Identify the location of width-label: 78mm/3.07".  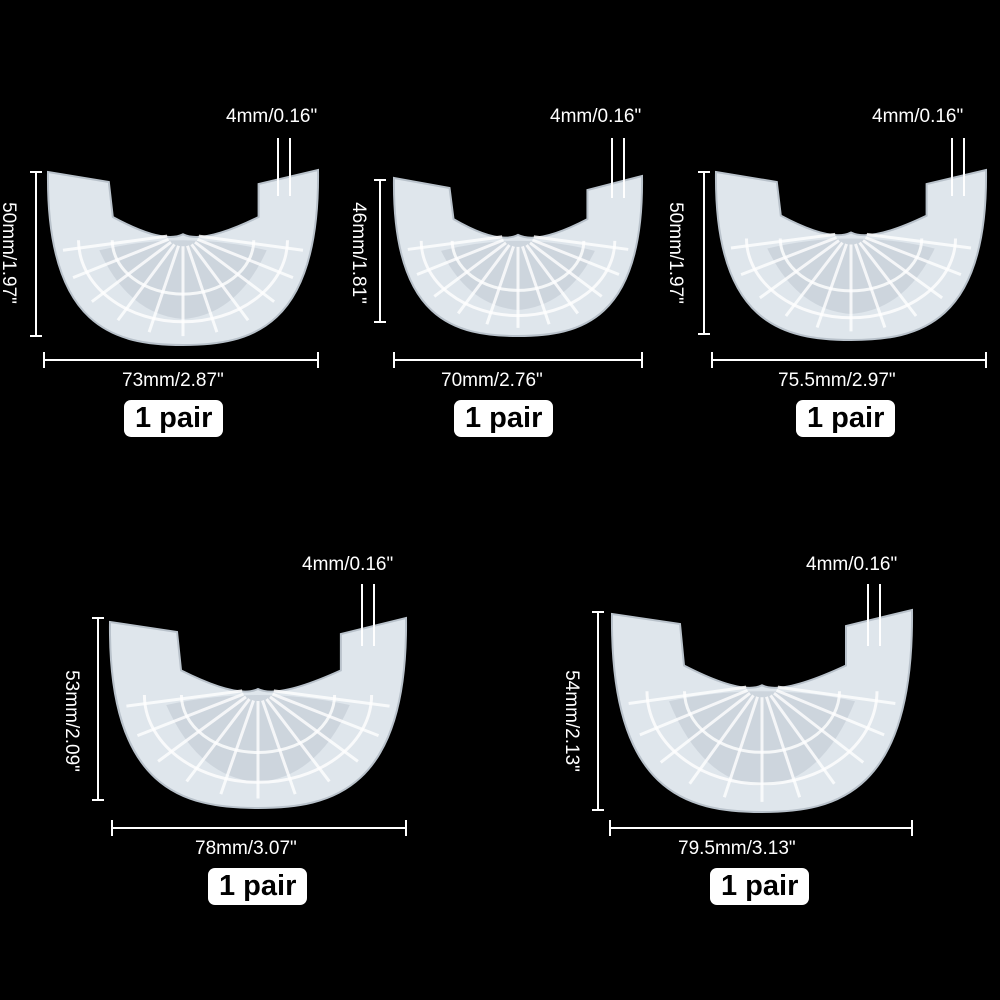
(246, 848).